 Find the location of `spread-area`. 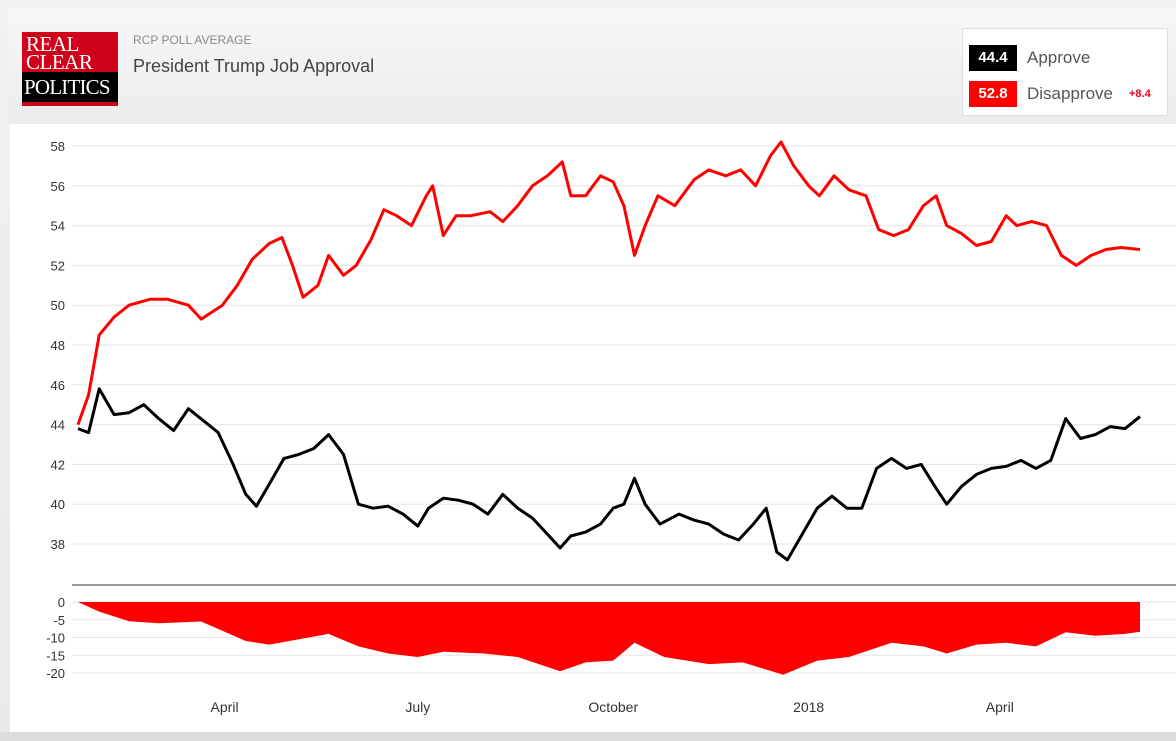

spread-area is located at coordinates (609, 638).